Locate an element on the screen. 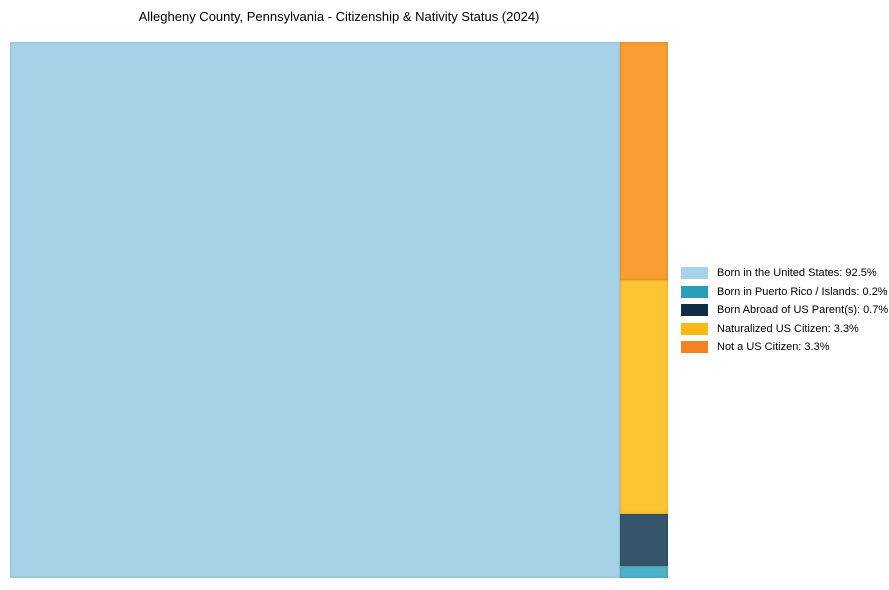  treemap-block-not-a-us-citizen is located at coordinates (644, 161).